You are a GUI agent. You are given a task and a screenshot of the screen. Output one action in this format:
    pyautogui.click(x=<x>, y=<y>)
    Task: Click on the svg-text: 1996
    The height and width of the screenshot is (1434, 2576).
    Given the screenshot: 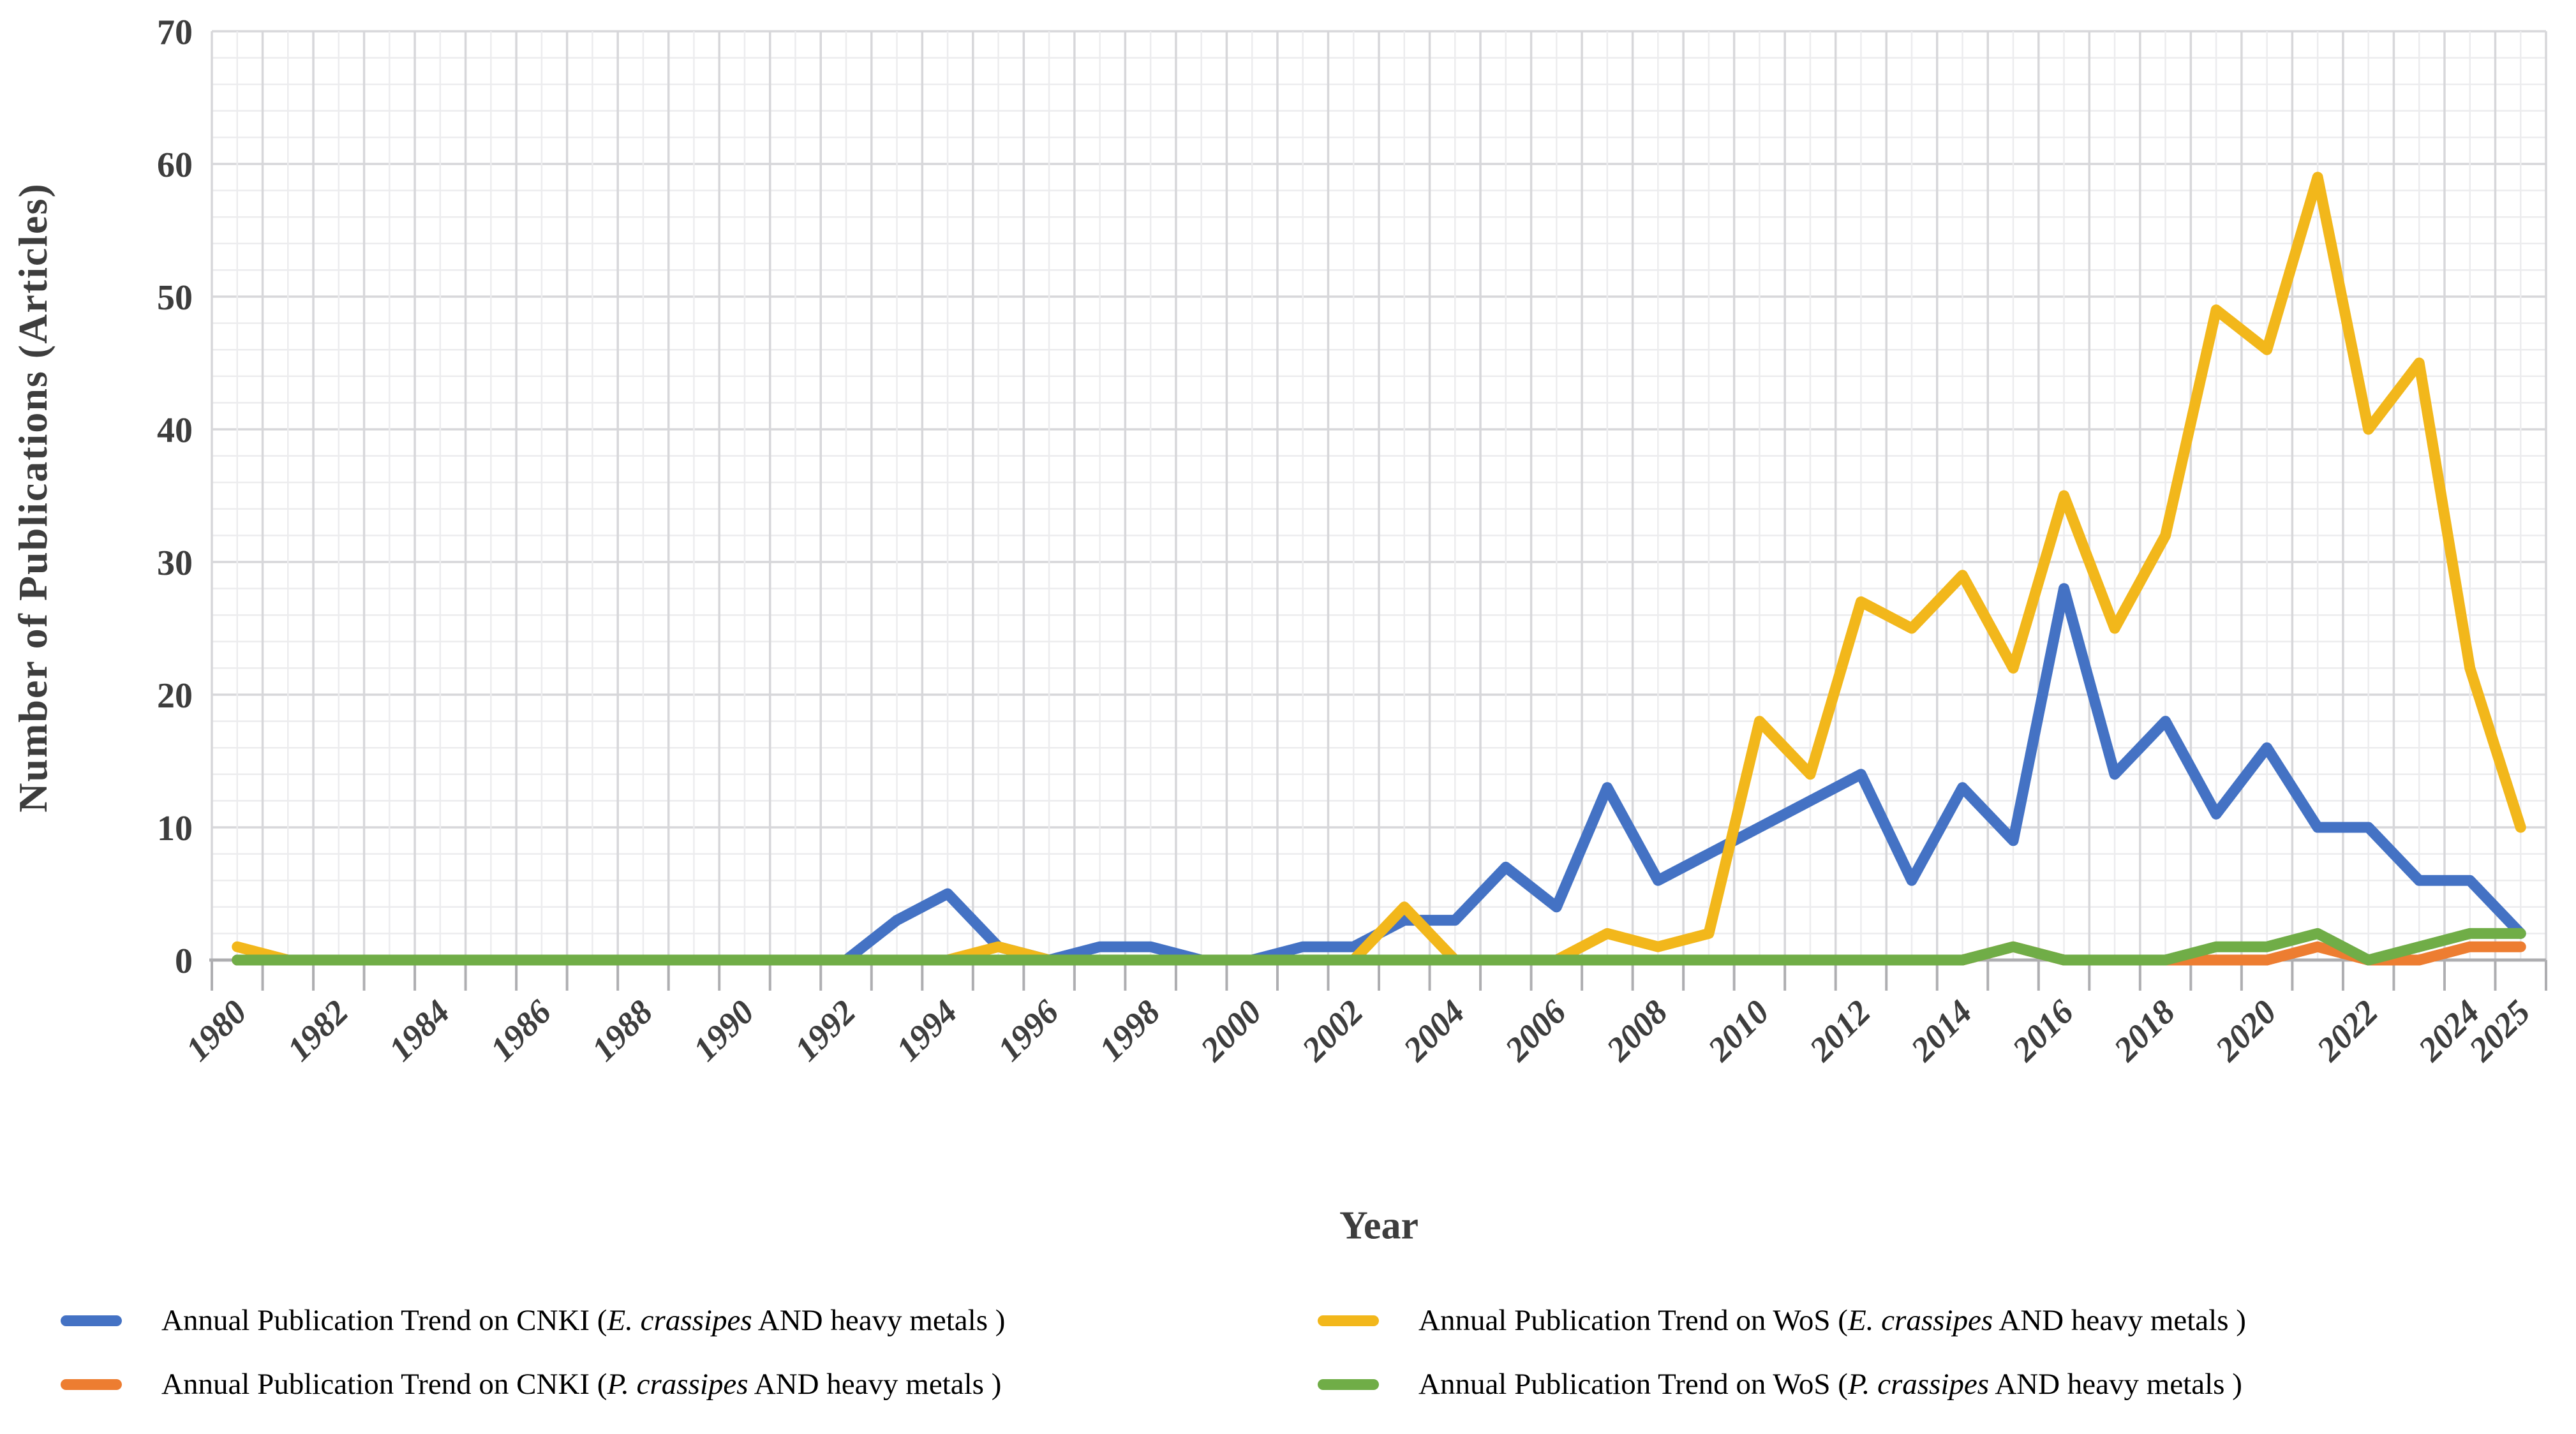 What is the action you would take?
    pyautogui.click(x=1028, y=1030)
    